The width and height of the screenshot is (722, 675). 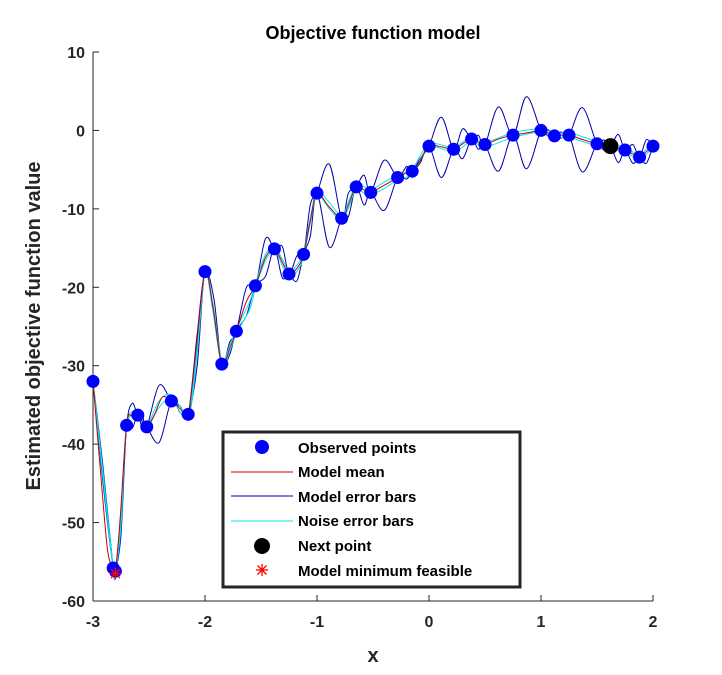 What do you see at coordinates (341, 472) in the screenshot?
I see `legend-label-model-mean: Model mean` at bounding box center [341, 472].